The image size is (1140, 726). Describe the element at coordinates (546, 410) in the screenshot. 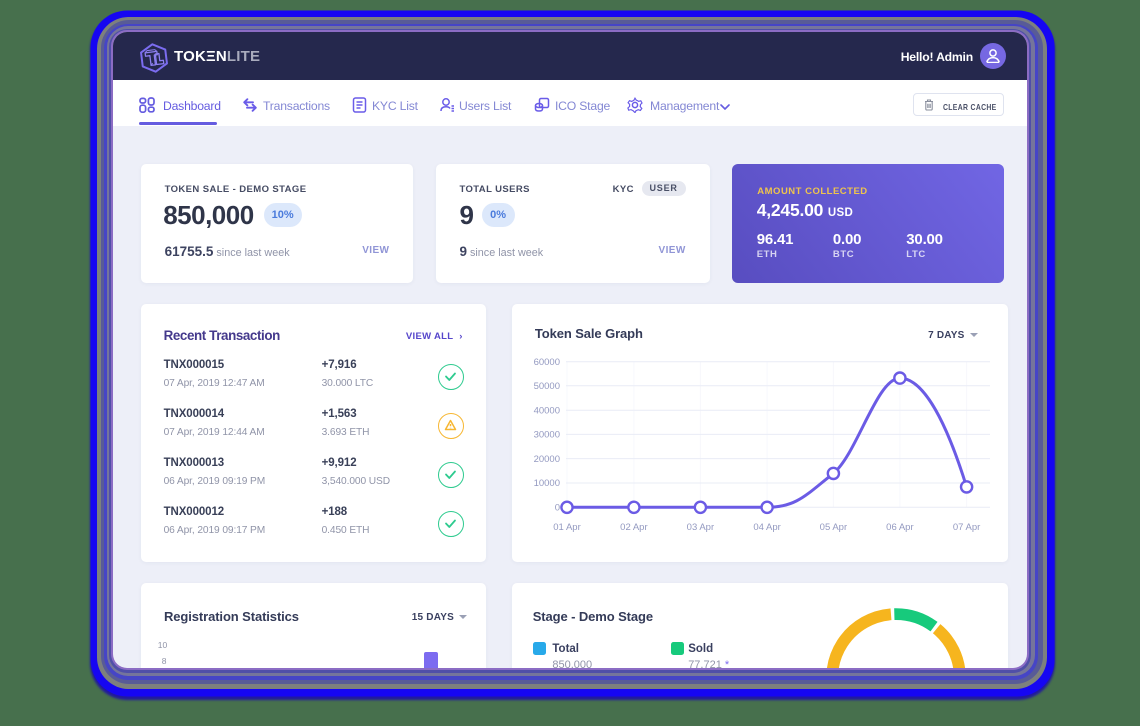

I see `svg-text: 40000` at that location.